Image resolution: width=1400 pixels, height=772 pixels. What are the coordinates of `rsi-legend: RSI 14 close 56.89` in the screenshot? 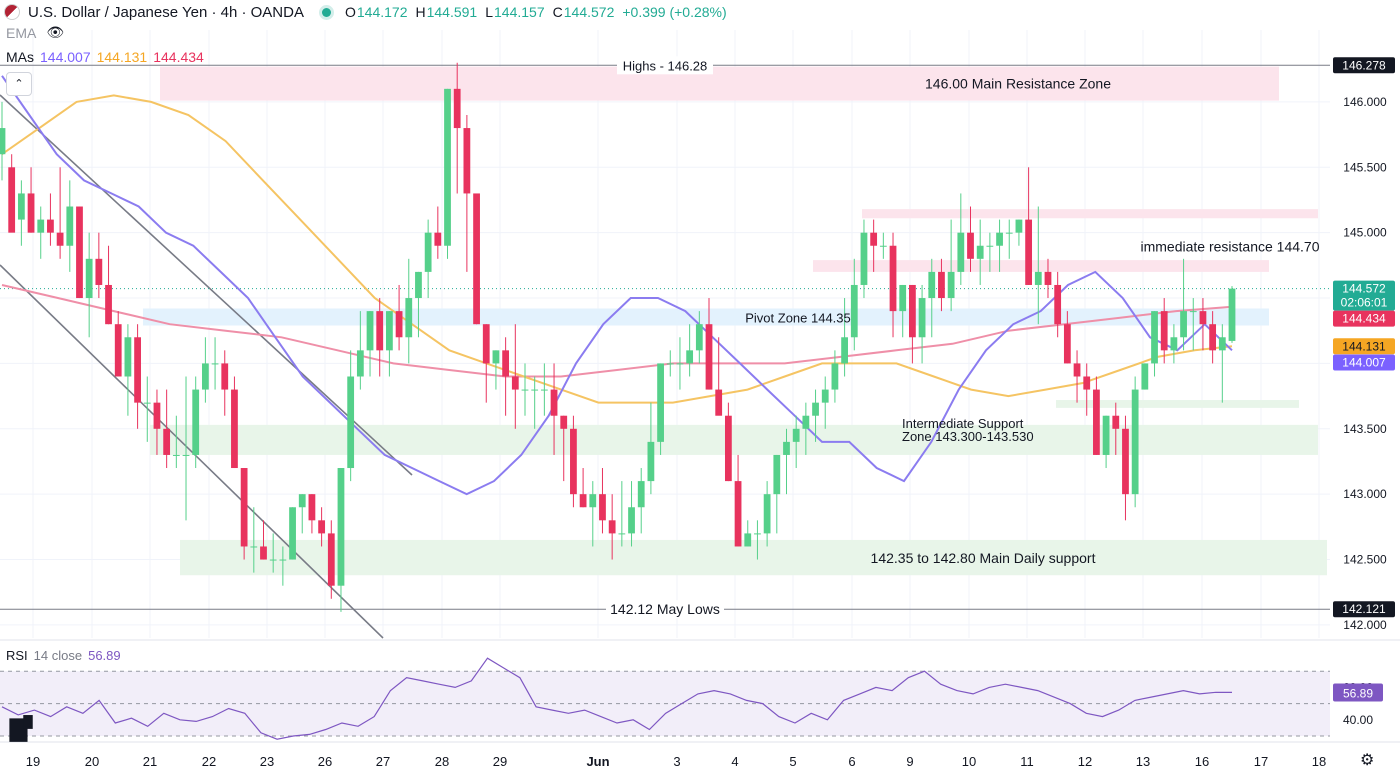 It's located at (63, 655).